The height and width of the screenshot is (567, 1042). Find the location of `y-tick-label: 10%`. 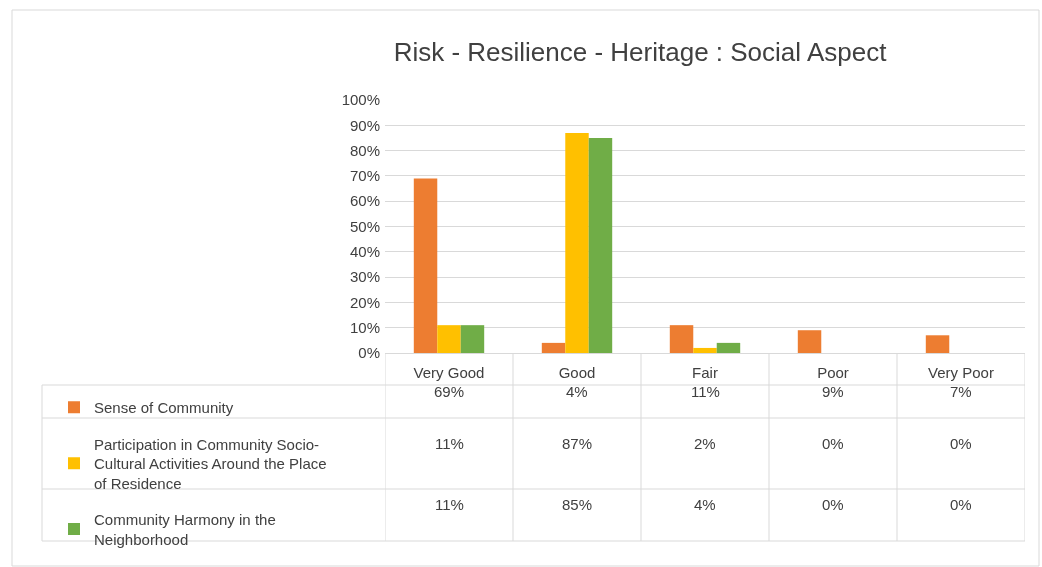

y-tick-label: 10% is located at coordinates (364, 327).